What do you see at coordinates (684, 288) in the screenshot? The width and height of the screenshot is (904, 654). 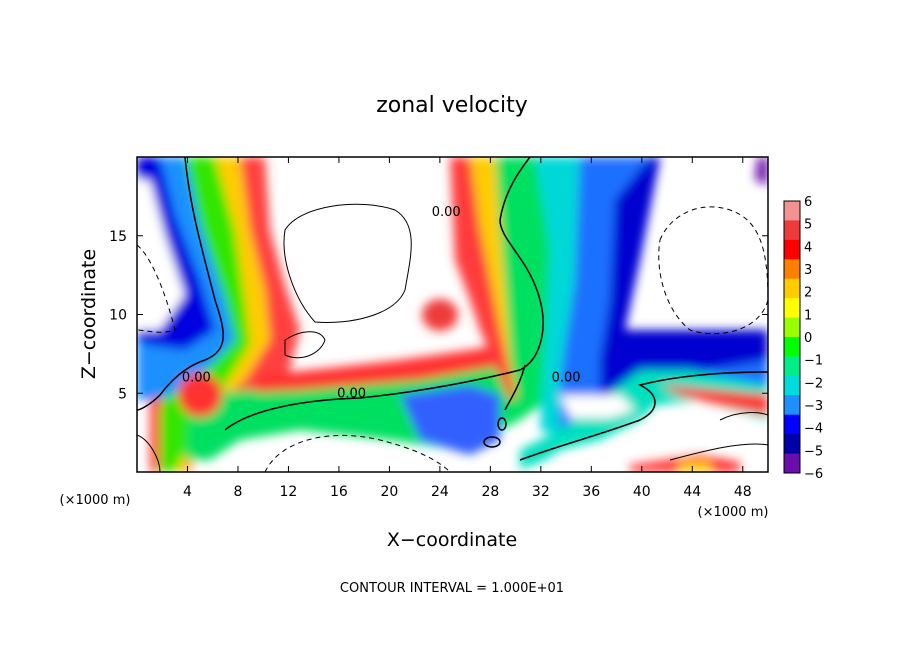 I see `band-darkblue-right` at bounding box center [684, 288].